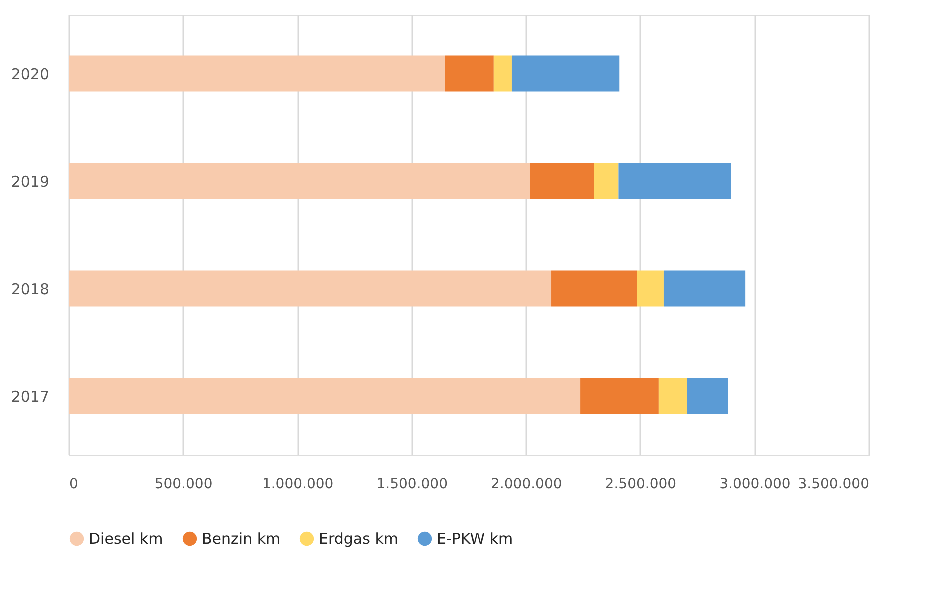 This screenshot has height=603, width=944. I want to click on y-tick-label: 2019, so click(30, 181).